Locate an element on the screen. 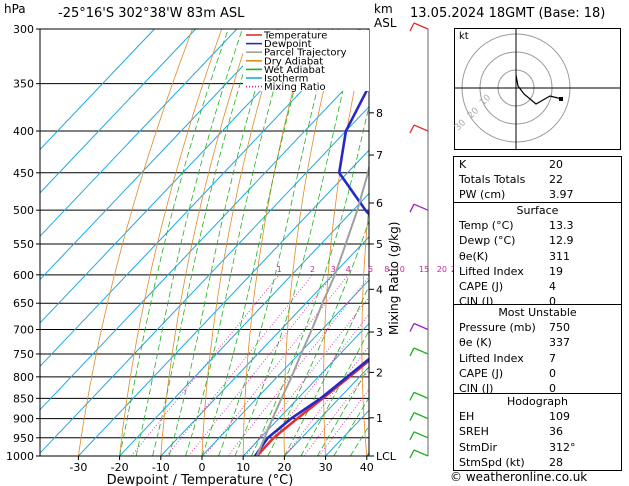 The height and width of the screenshot is (486, 629). surface-value: 0 is located at coordinates (552, 302).